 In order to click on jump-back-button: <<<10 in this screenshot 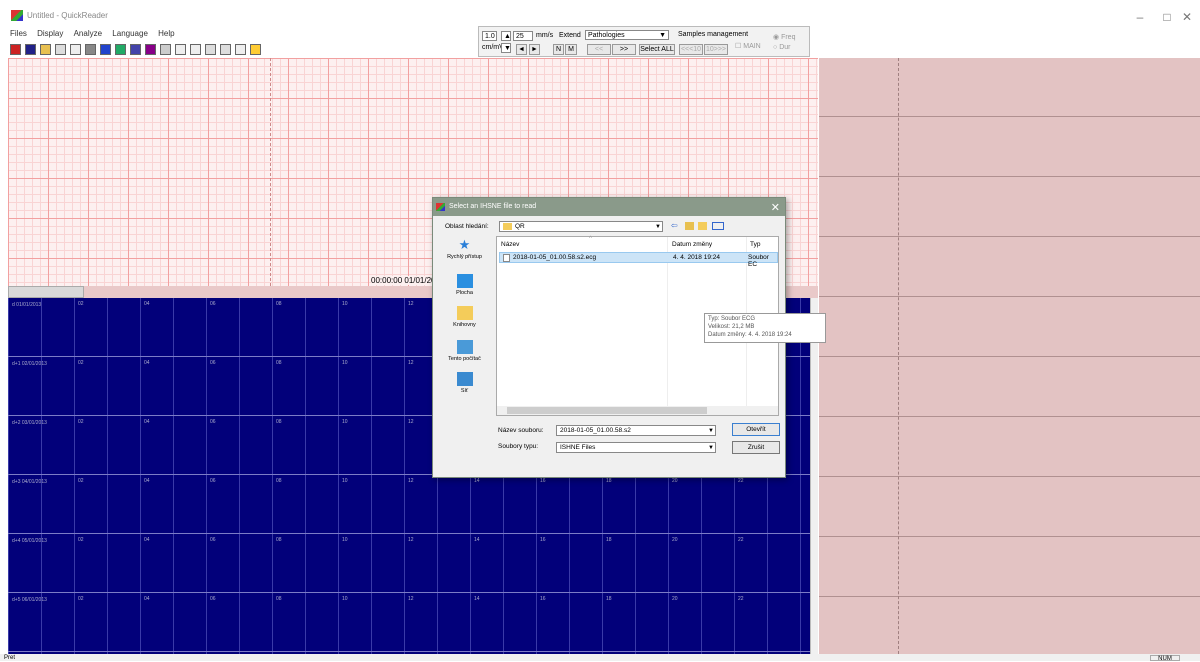, I will do `click(691, 49)`.